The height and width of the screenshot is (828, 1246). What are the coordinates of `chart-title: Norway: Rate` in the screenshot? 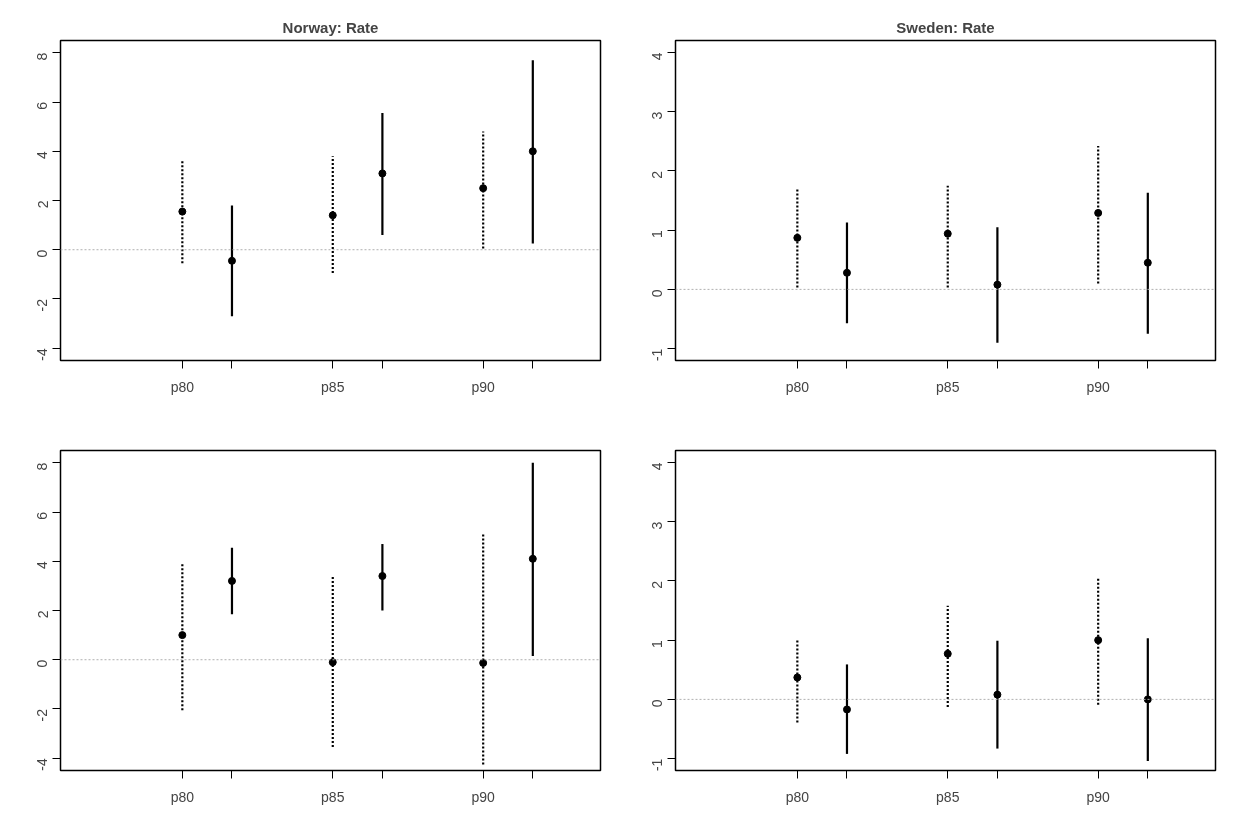 It's located at (330, 27).